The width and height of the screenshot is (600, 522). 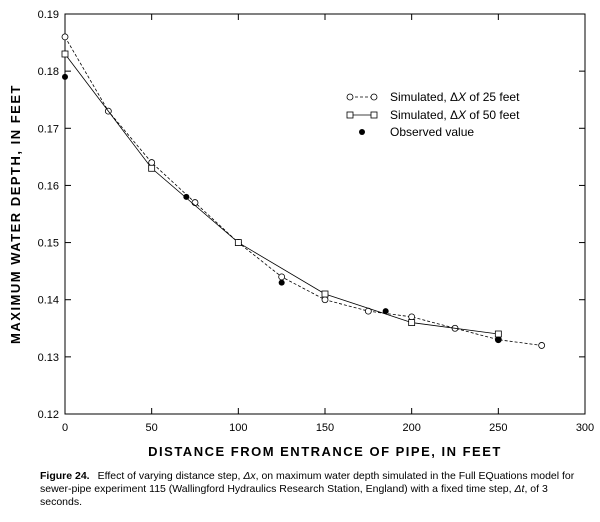 I want to click on legend-label-25ft: Simulated, ΔX of 25 feet, so click(x=455, y=97).